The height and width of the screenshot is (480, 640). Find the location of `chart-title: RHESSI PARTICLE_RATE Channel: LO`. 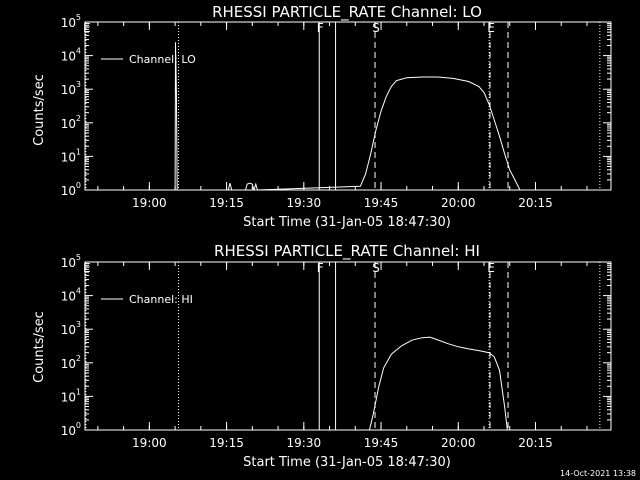

chart-title: RHESSI PARTICLE_RATE Channel: LO is located at coordinates (347, 12).